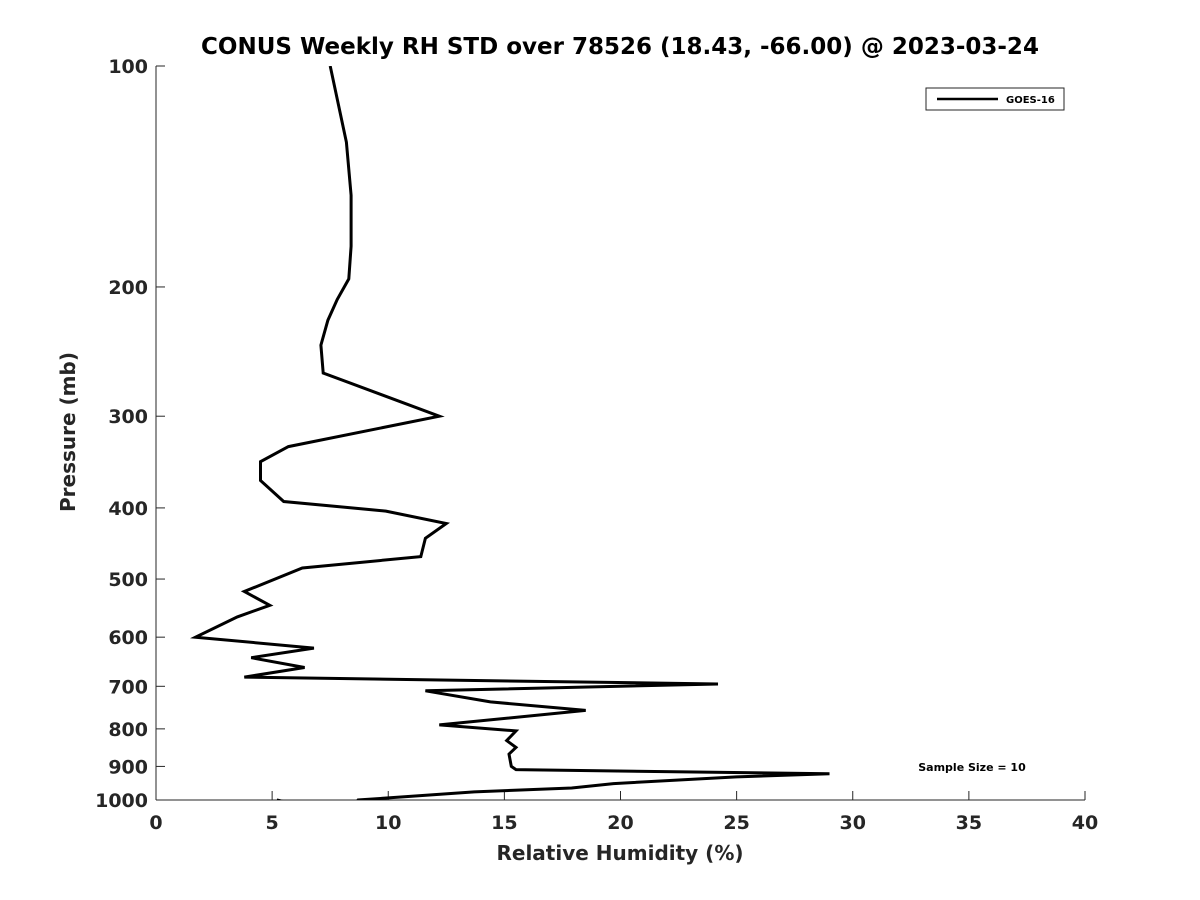  I want to click on y-axis-label: Pressure (mb), so click(68, 432).